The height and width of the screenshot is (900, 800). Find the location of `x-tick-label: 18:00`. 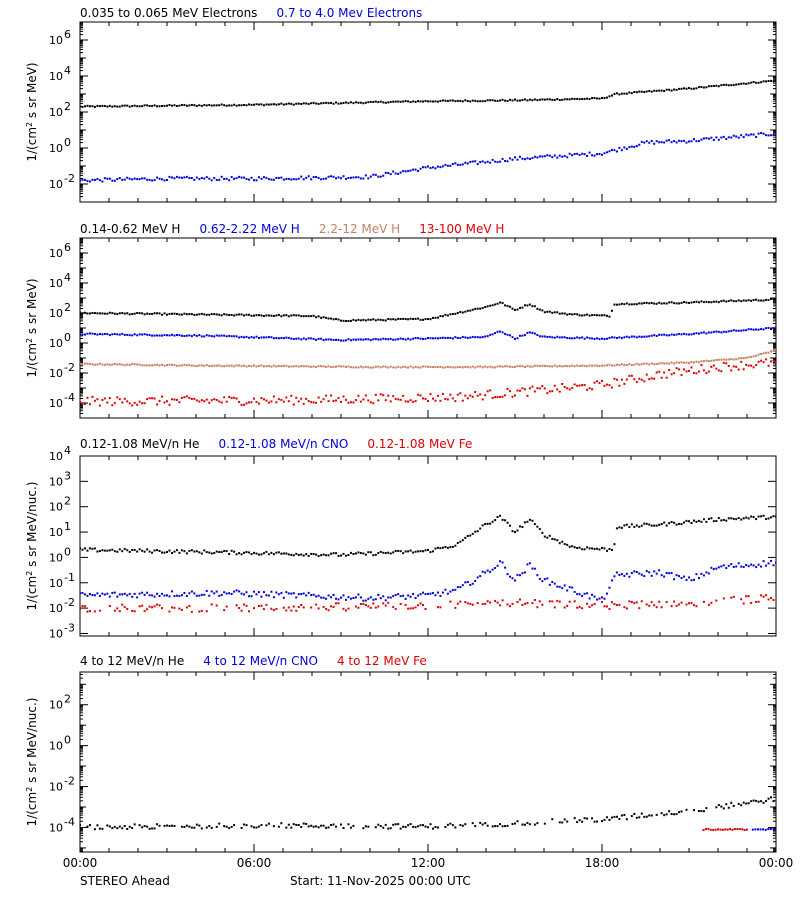

x-tick-label: 18:00 is located at coordinates (602, 863).